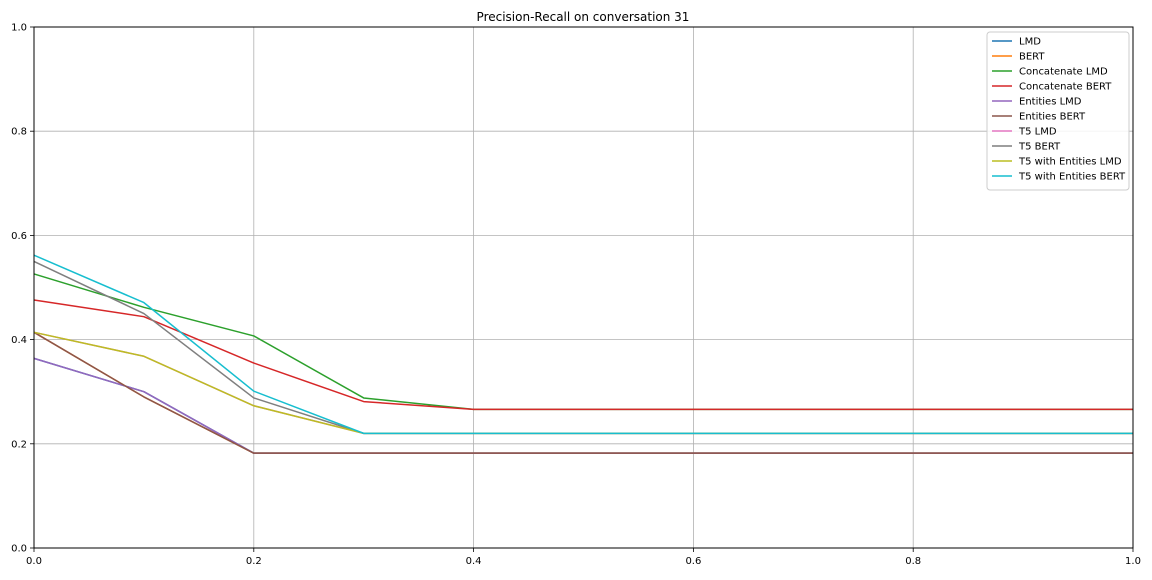 The image size is (1152, 580). What do you see at coordinates (1133, 561) in the screenshot?
I see `x-tick-label: 1.0` at bounding box center [1133, 561].